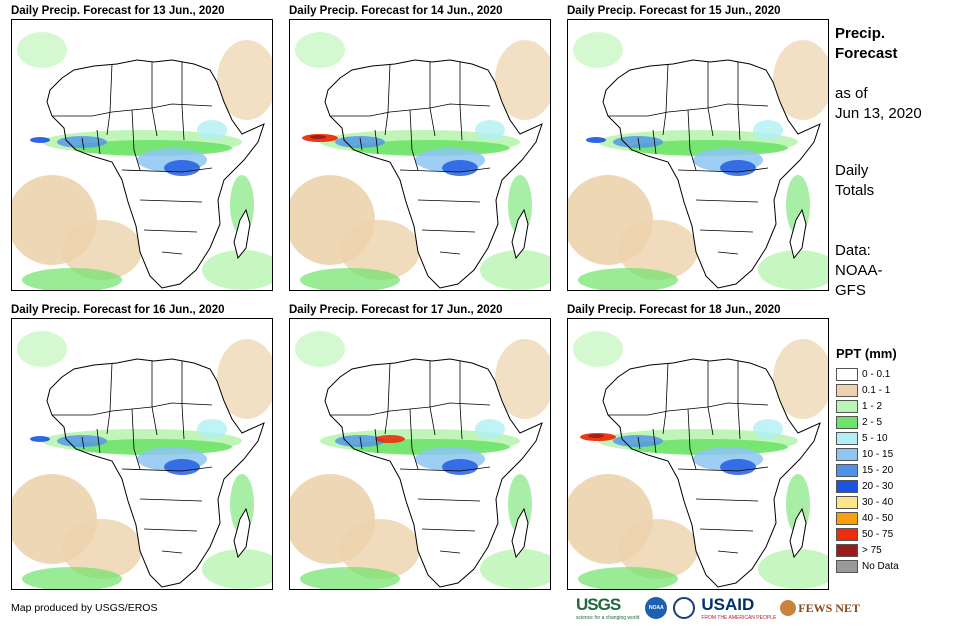  I want to click on legend-label: 20 - 30, so click(878, 486).